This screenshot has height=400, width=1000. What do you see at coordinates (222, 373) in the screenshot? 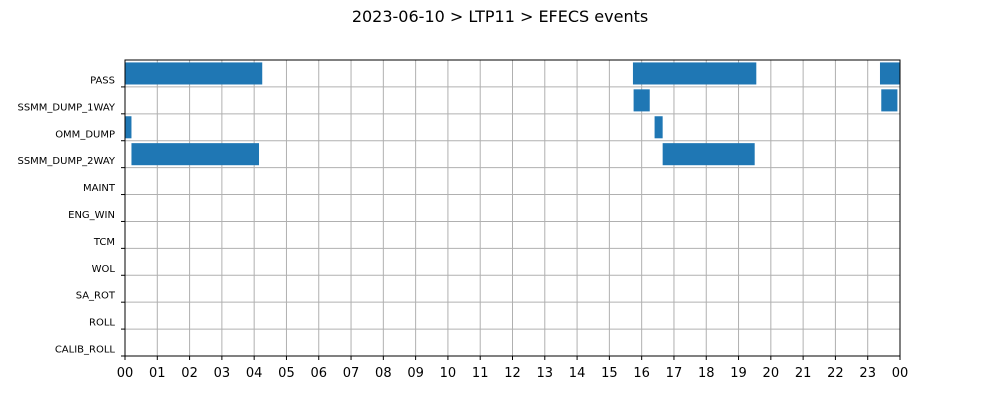
I see `x-tick-label: 03` at bounding box center [222, 373].